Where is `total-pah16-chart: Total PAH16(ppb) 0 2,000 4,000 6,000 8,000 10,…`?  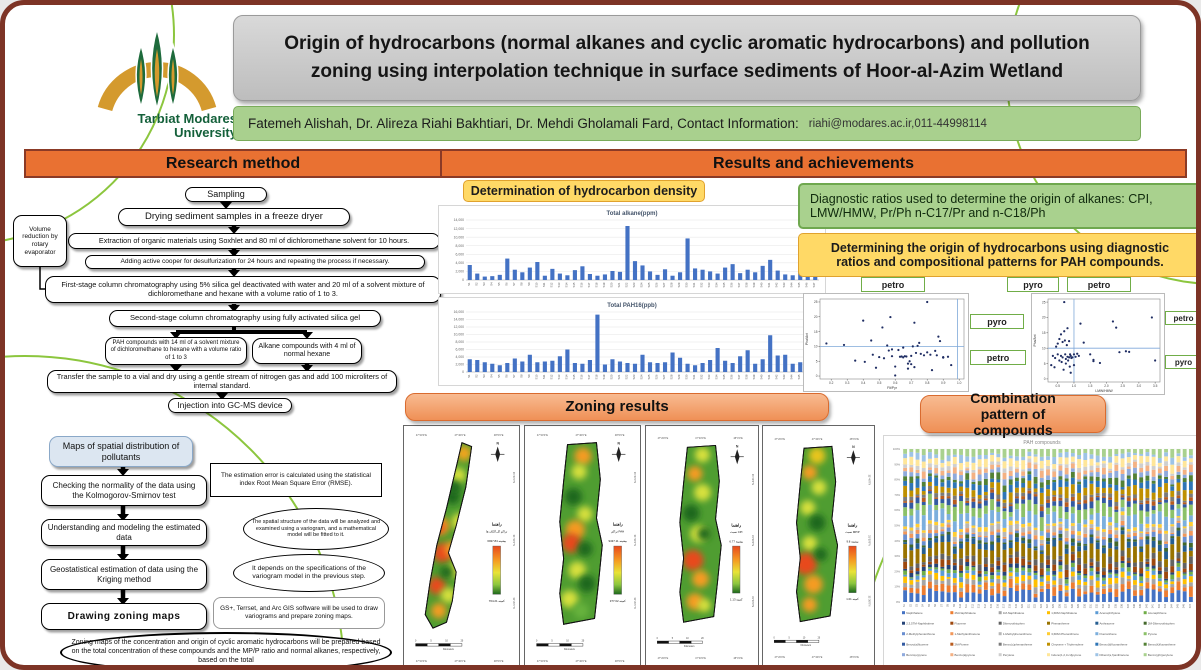
total-pah16-chart: Total PAH16(ppb) 0 2,000 4,000 6,000 8,000 10,… is located at coordinates (636, 341).